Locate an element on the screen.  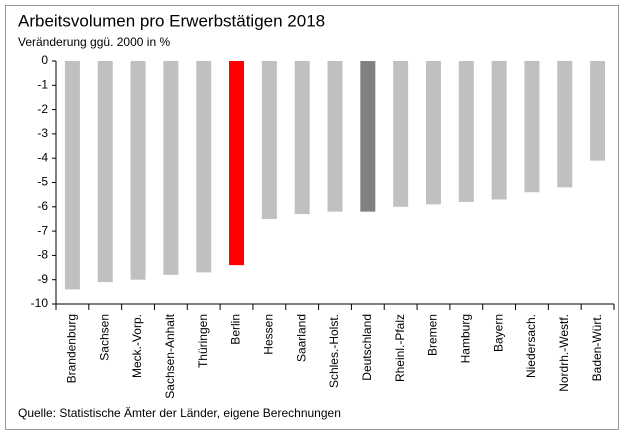
x-tick-label: Thüringen is located at coordinates (203, 341).